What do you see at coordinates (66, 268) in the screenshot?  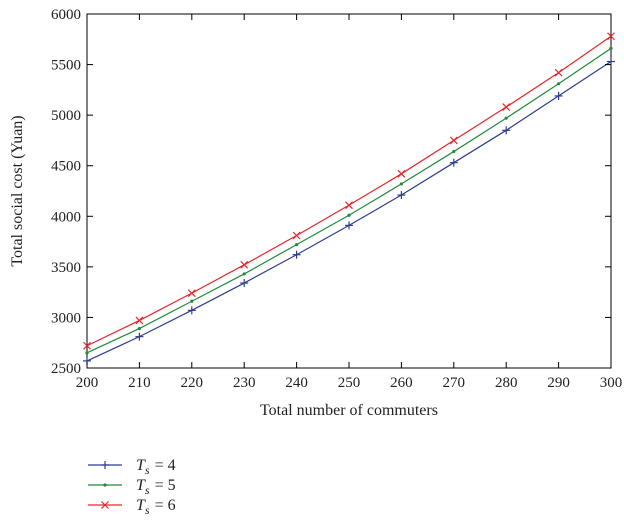 I see `y-tick-label: 3500` at bounding box center [66, 268].